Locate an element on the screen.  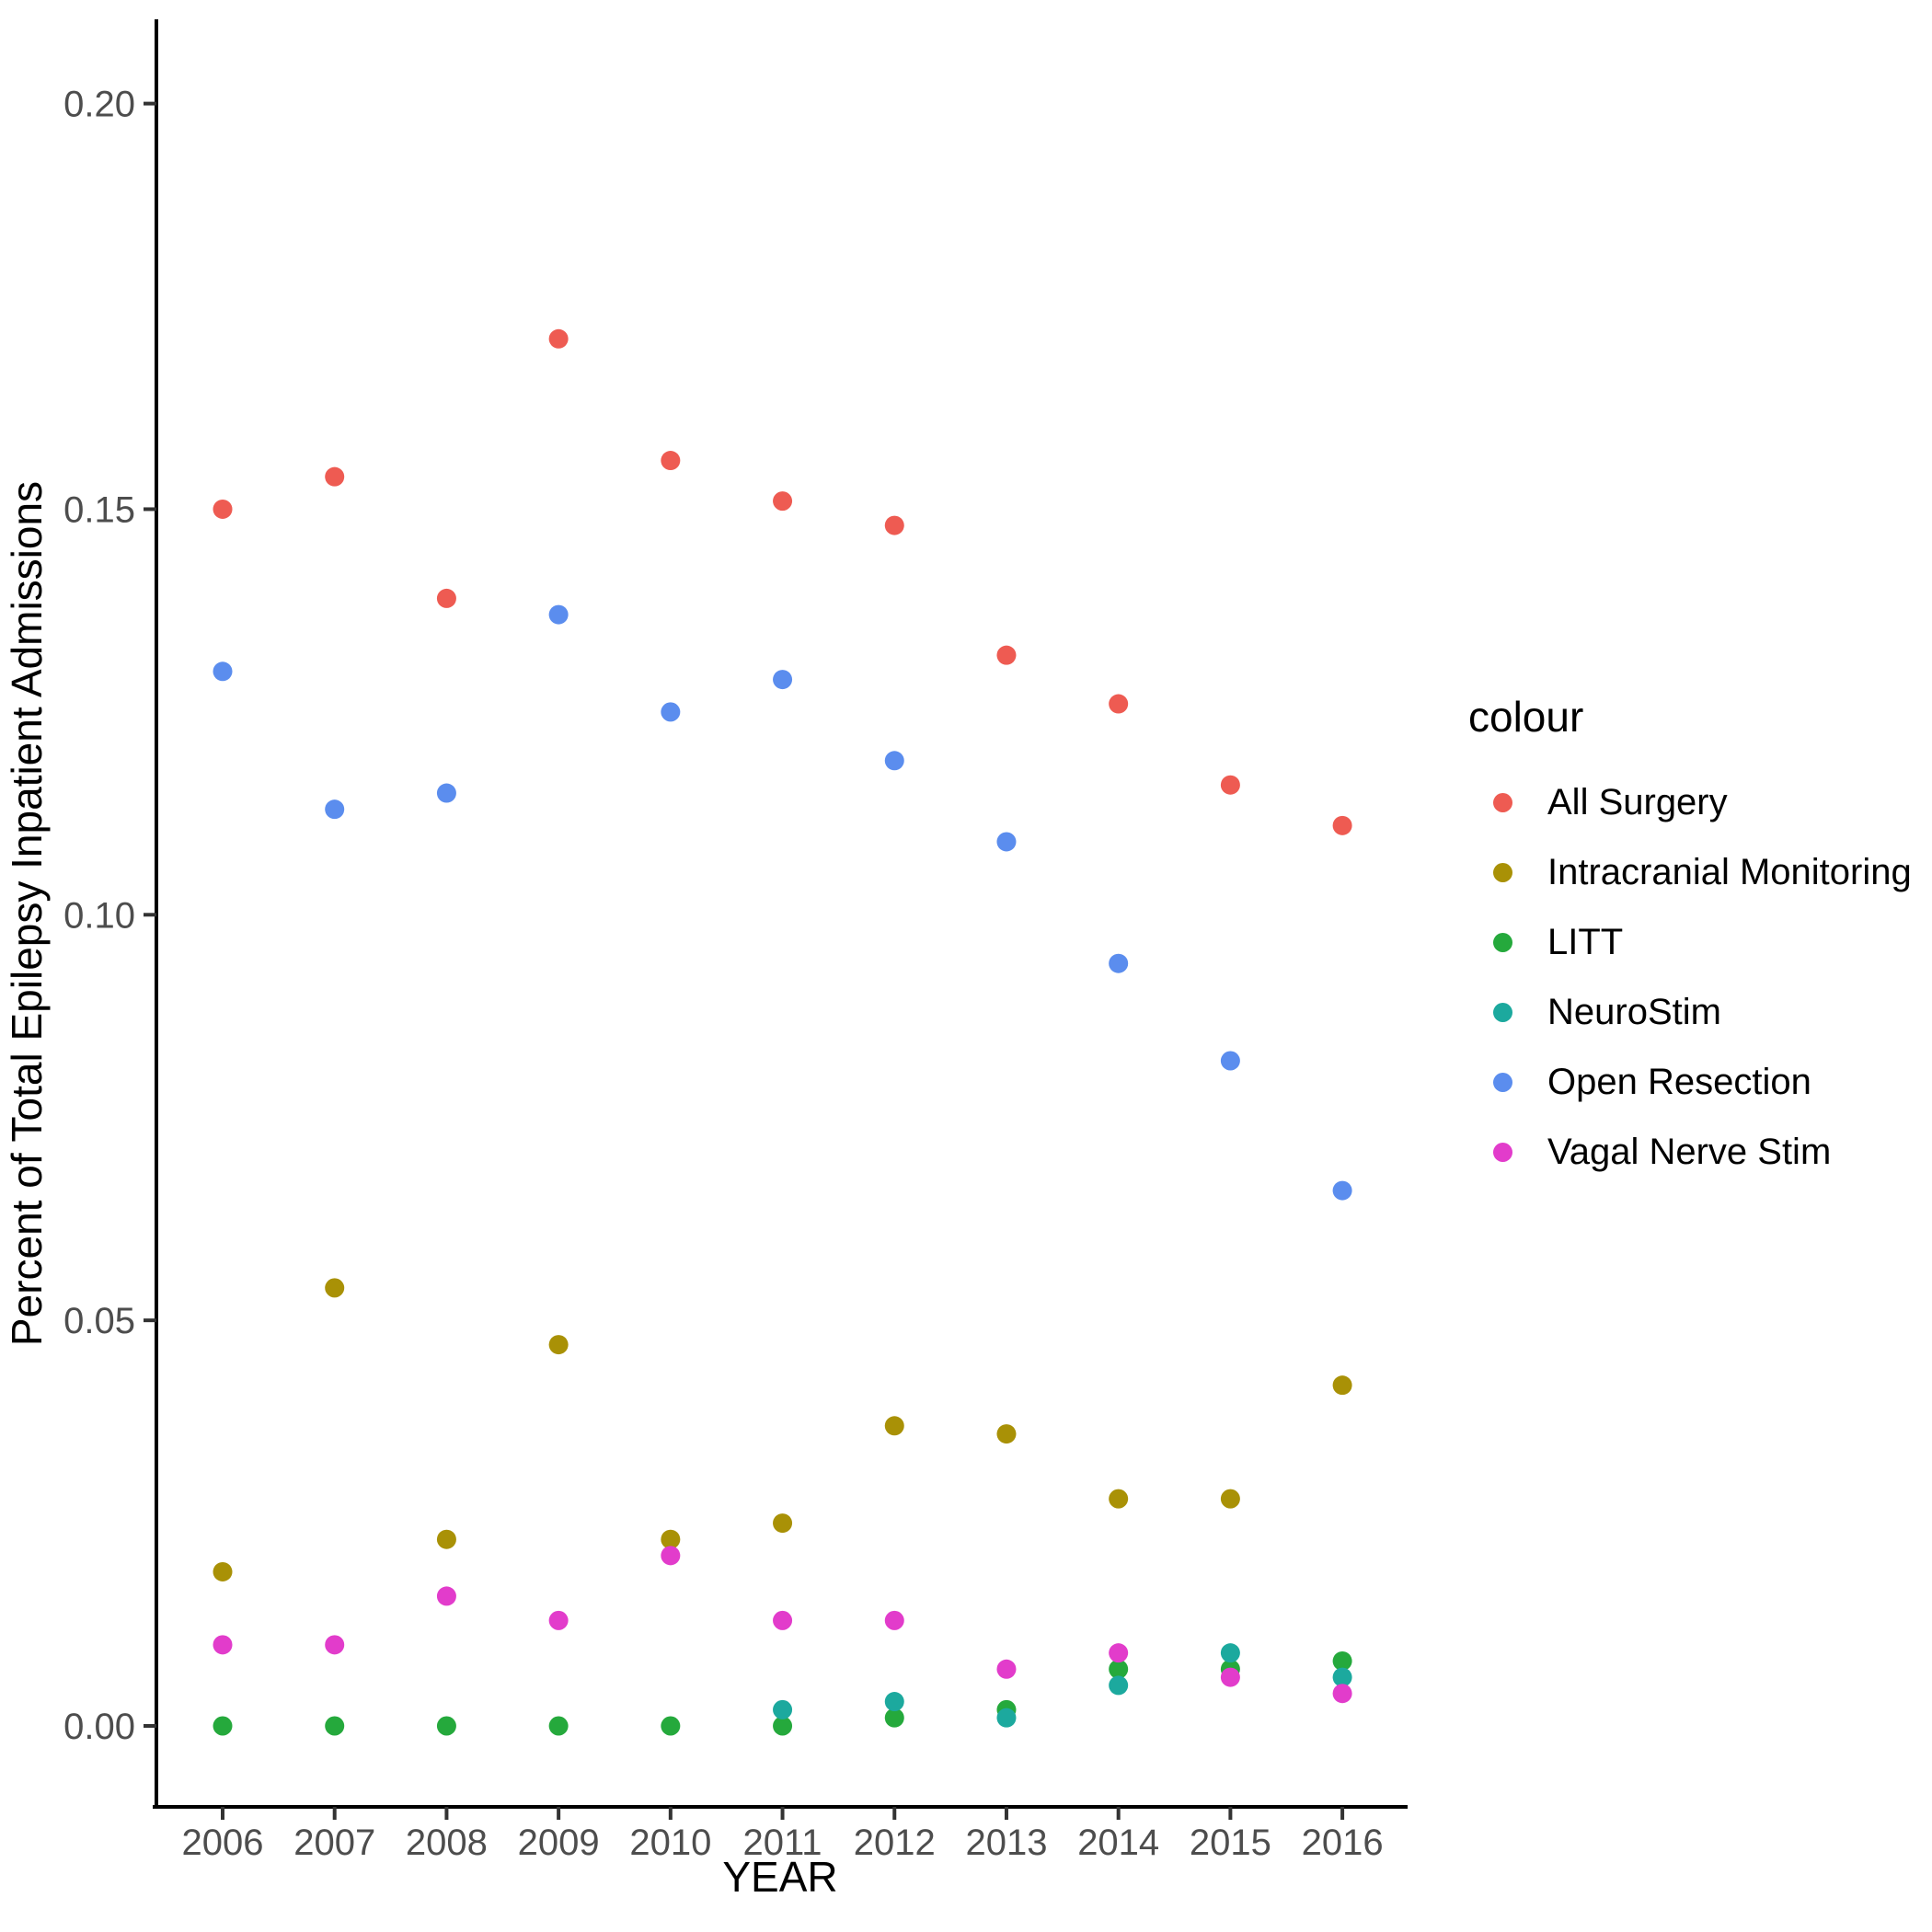
point-vagal-nerve-stim-2013 is located at coordinates (1006, 1669).